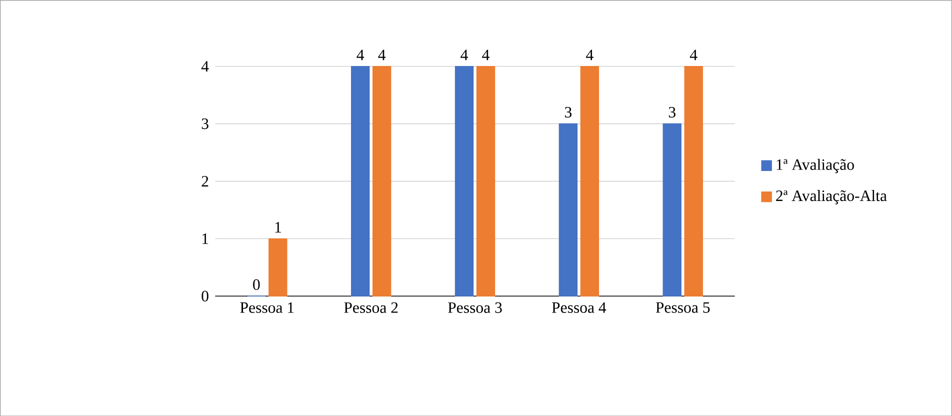 This screenshot has height=416, width=952. What do you see at coordinates (683, 307) in the screenshot?
I see `x-tick-label: Pessoa 5` at bounding box center [683, 307].